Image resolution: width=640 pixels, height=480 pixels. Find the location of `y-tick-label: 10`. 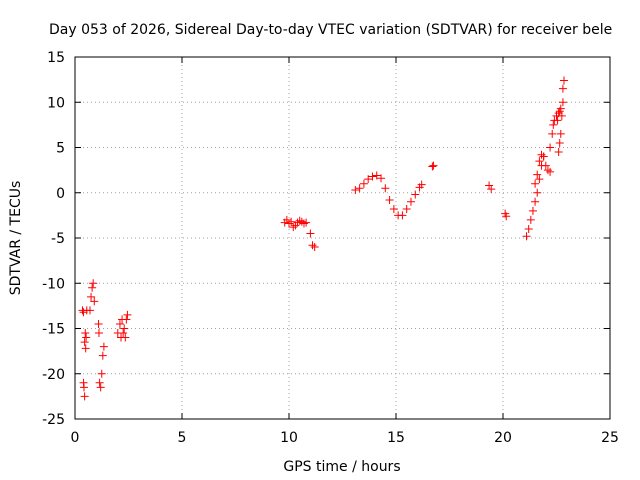

y-tick-label: 10 is located at coordinates (56, 103).